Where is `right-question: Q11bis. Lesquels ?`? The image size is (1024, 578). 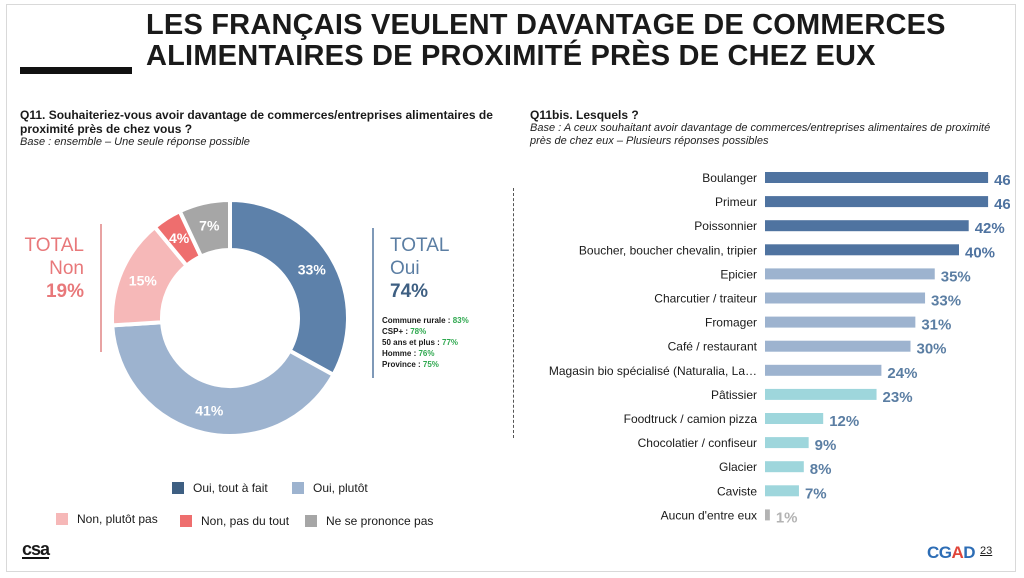 right-question: Q11bis. Lesquels ? is located at coordinates (584, 115).